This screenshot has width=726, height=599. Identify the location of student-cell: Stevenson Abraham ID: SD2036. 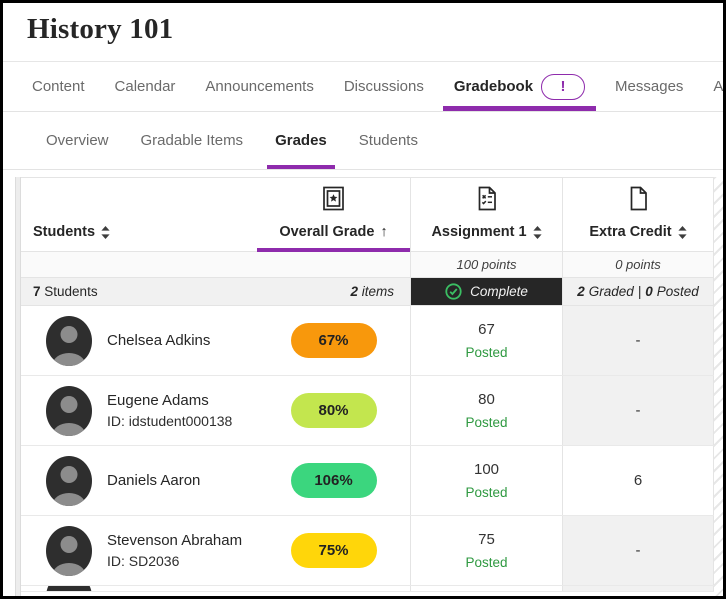
(139, 550).